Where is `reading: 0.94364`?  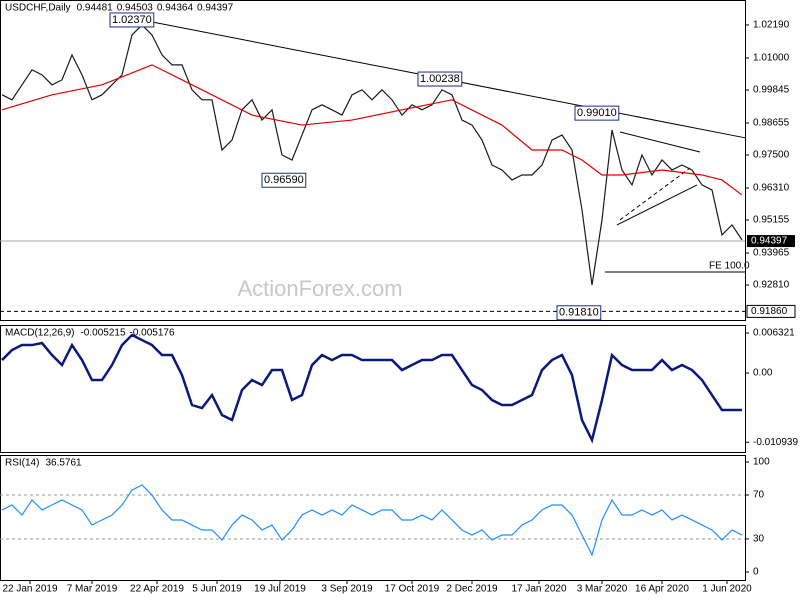 reading: 0.94364 is located at coordinates (175, 8).